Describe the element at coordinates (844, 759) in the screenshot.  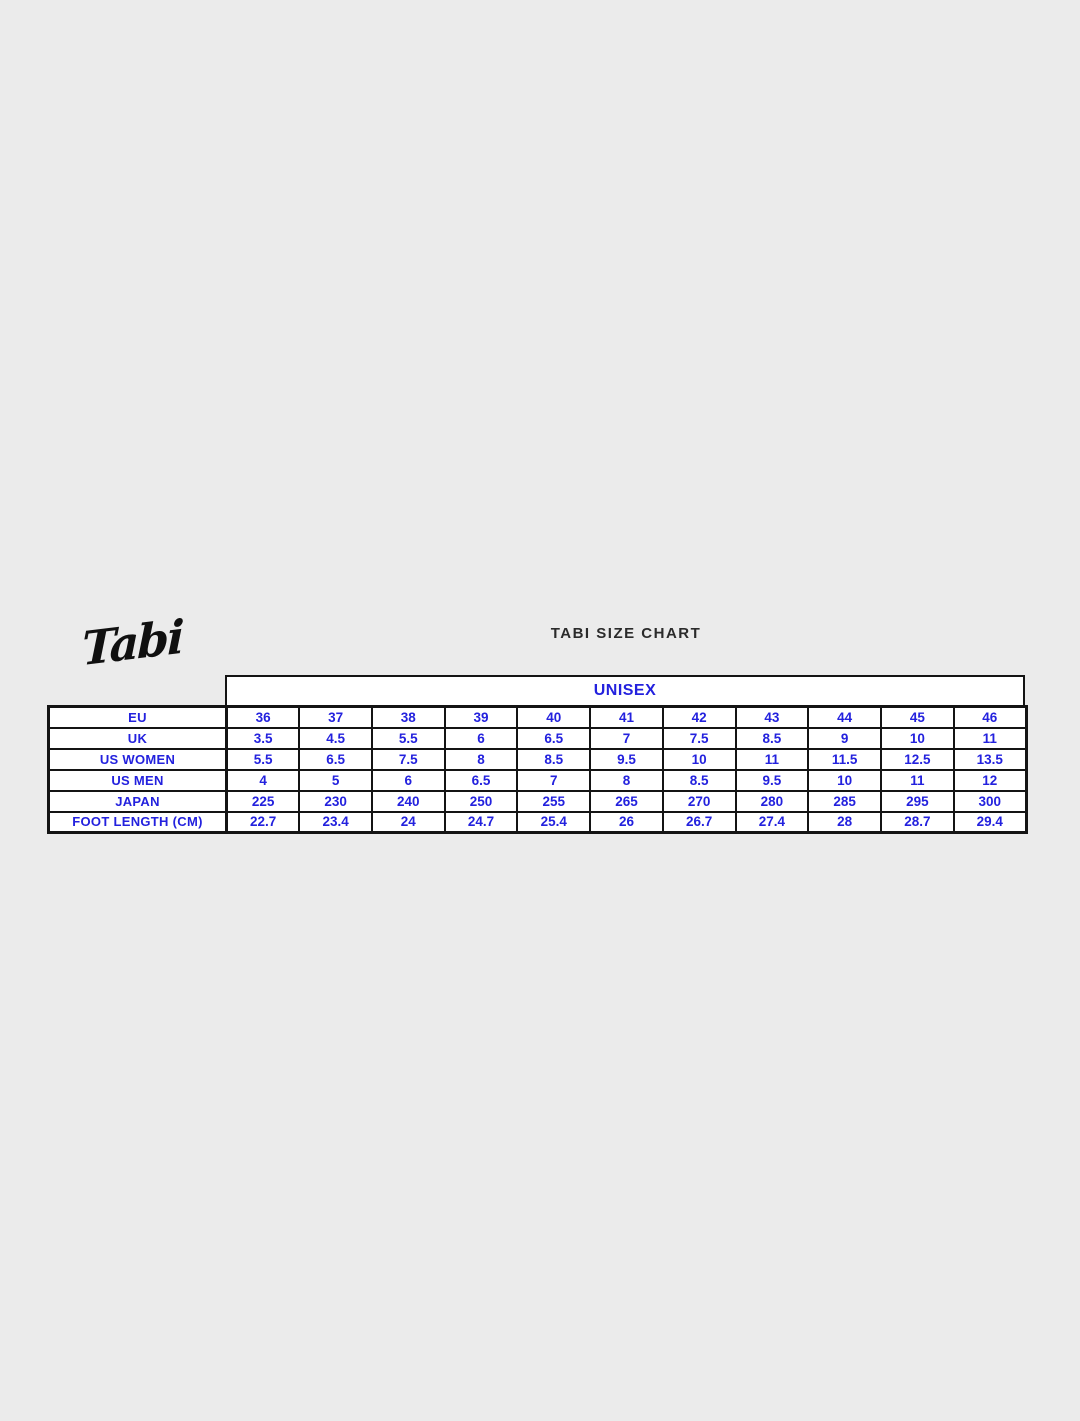
I see `size-cell: 11.5` at that location.